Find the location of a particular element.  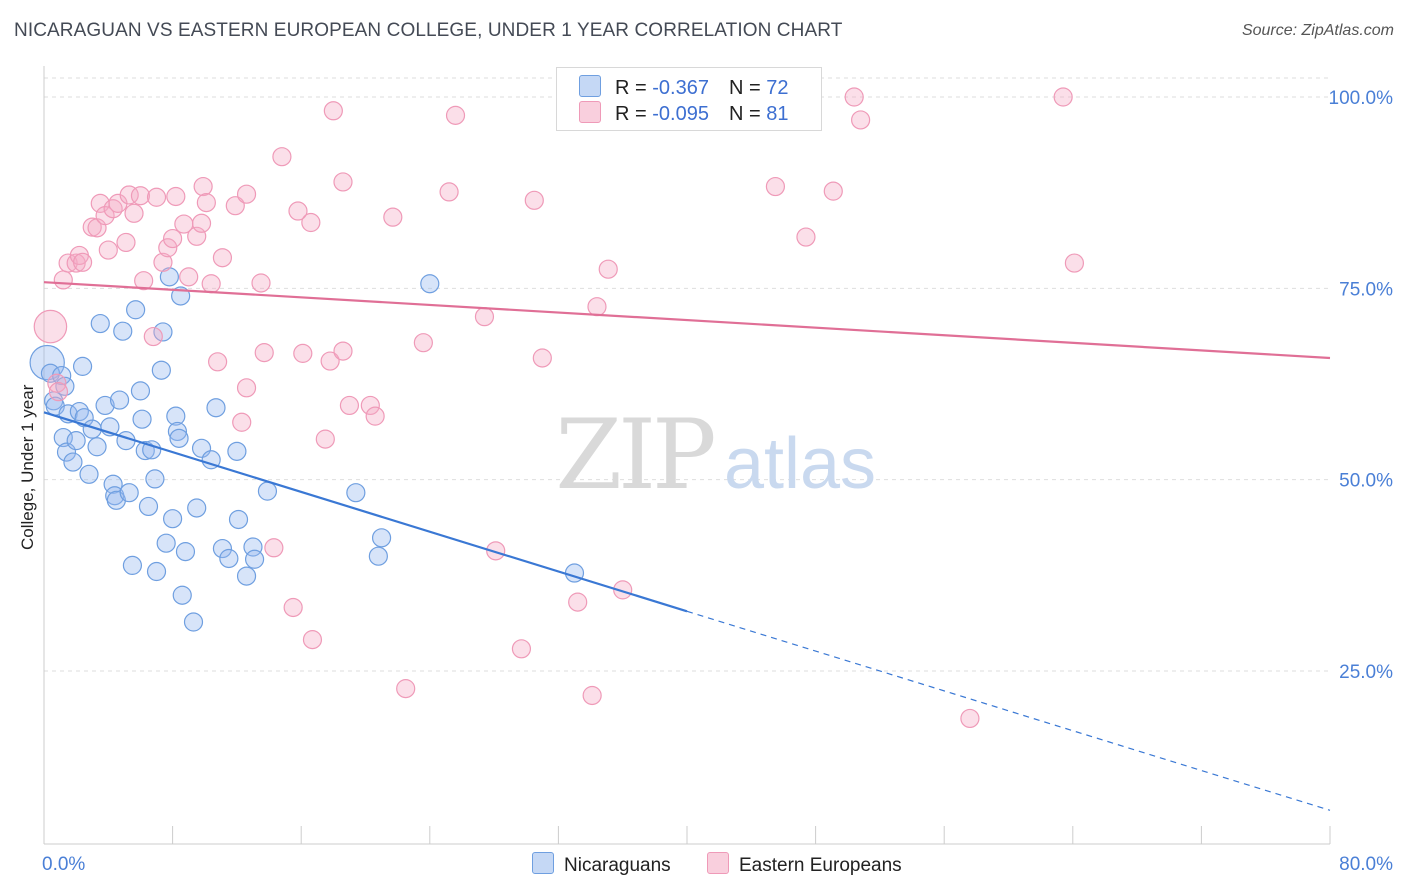

y-tick-label: 25.0% is located at coordinates (1366, 672).